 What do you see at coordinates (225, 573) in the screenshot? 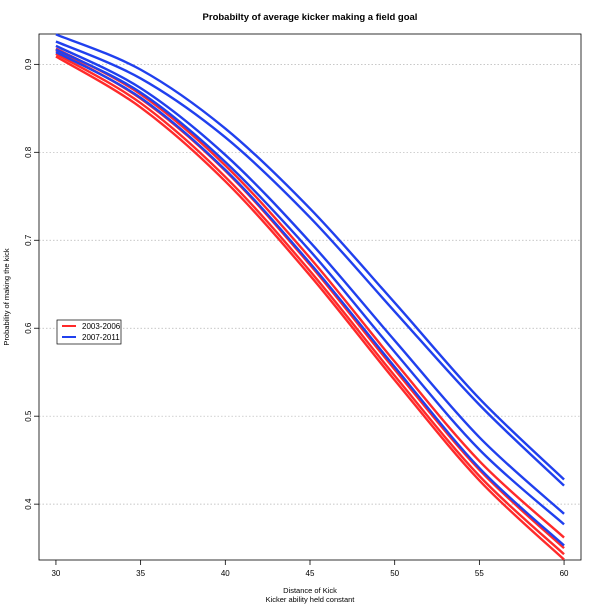
I see `x-tick-label: 40` at bounding box center [225, 573].